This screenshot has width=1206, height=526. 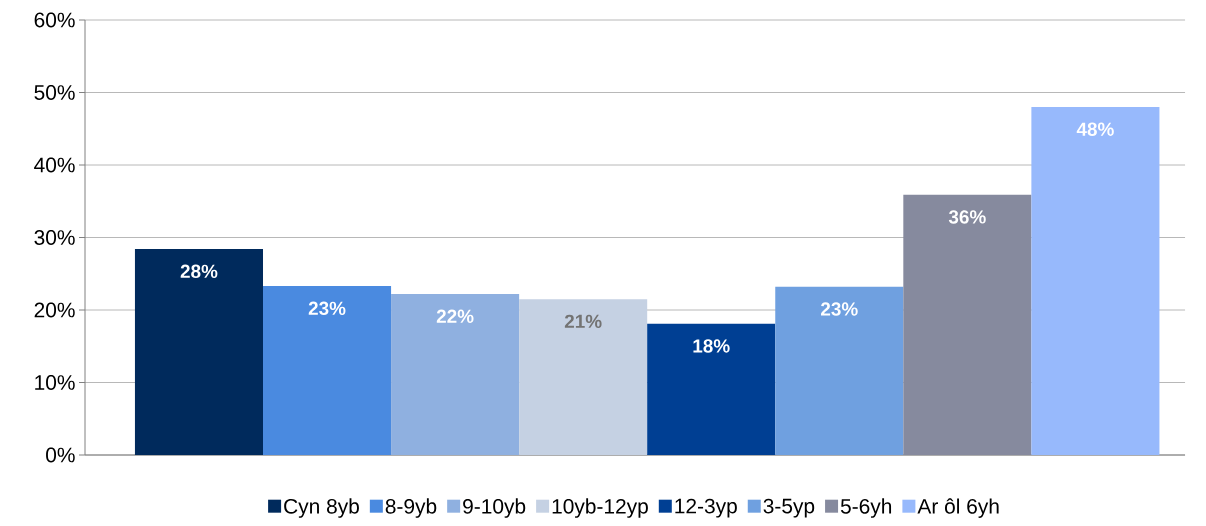 What do you see at coordinates (199, 271) in the screenshot?
I see `data-label: 28%` at bounding box center [199, 271].